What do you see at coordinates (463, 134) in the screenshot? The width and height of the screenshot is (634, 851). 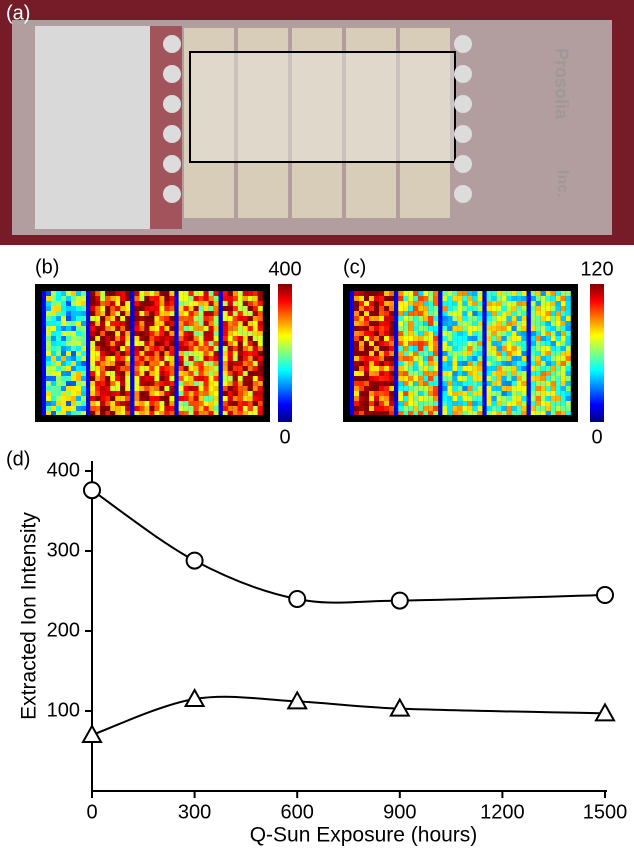 I see `hole` at bounding box center [463, 134].